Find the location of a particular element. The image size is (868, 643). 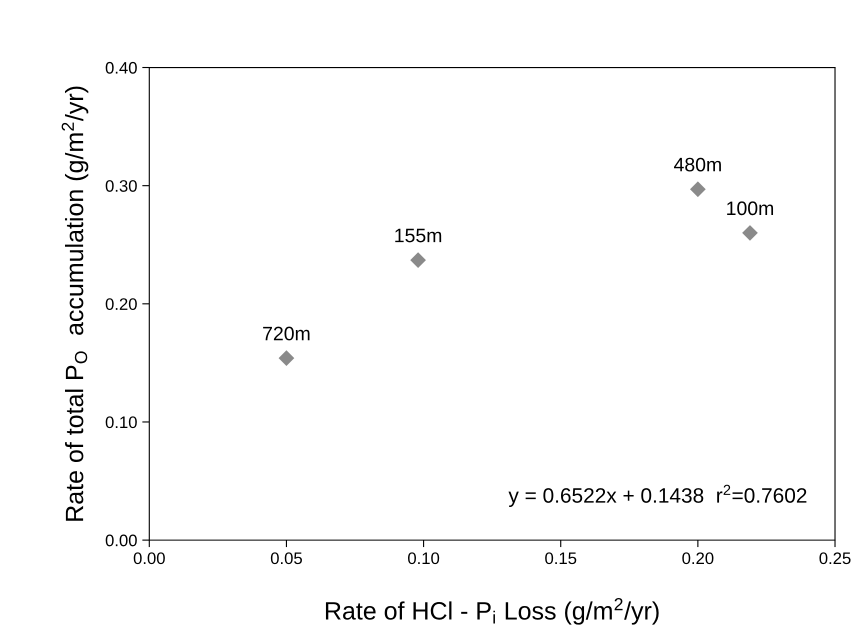

annotation: 155m is located at coordinates (418, 235).